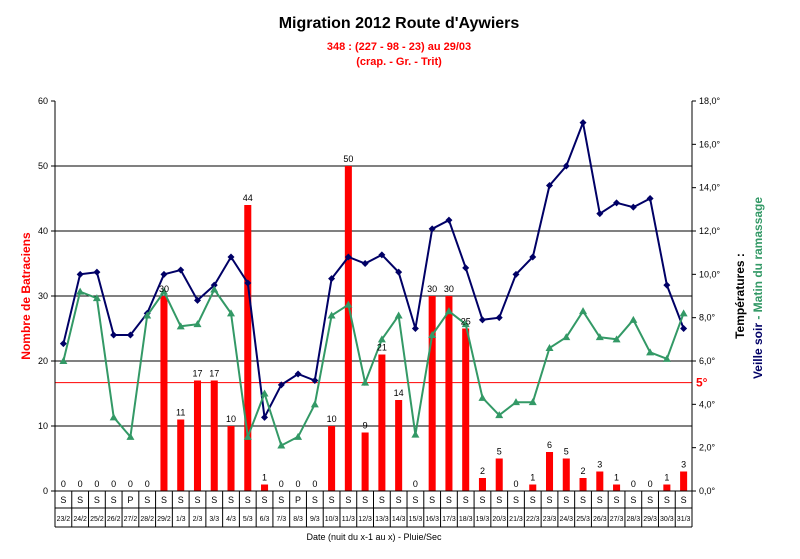  What do you see at coordinates (466, 519) in the screenshot?
I see `x-tick-label: 18/3` at bounding box center [466, 519].